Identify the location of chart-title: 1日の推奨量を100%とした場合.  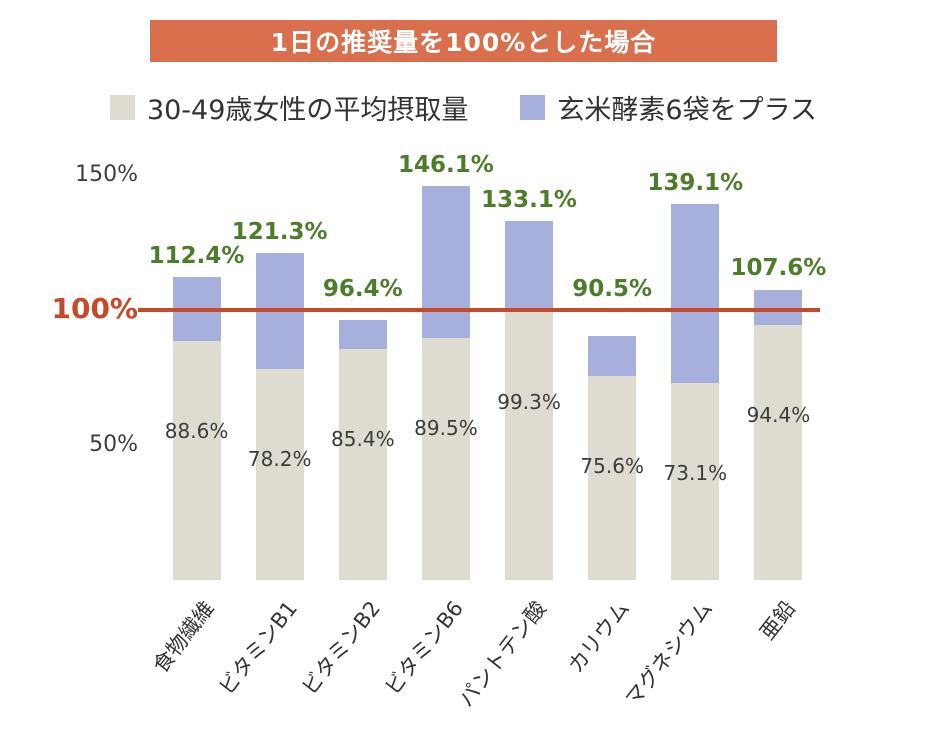
(463, 42).